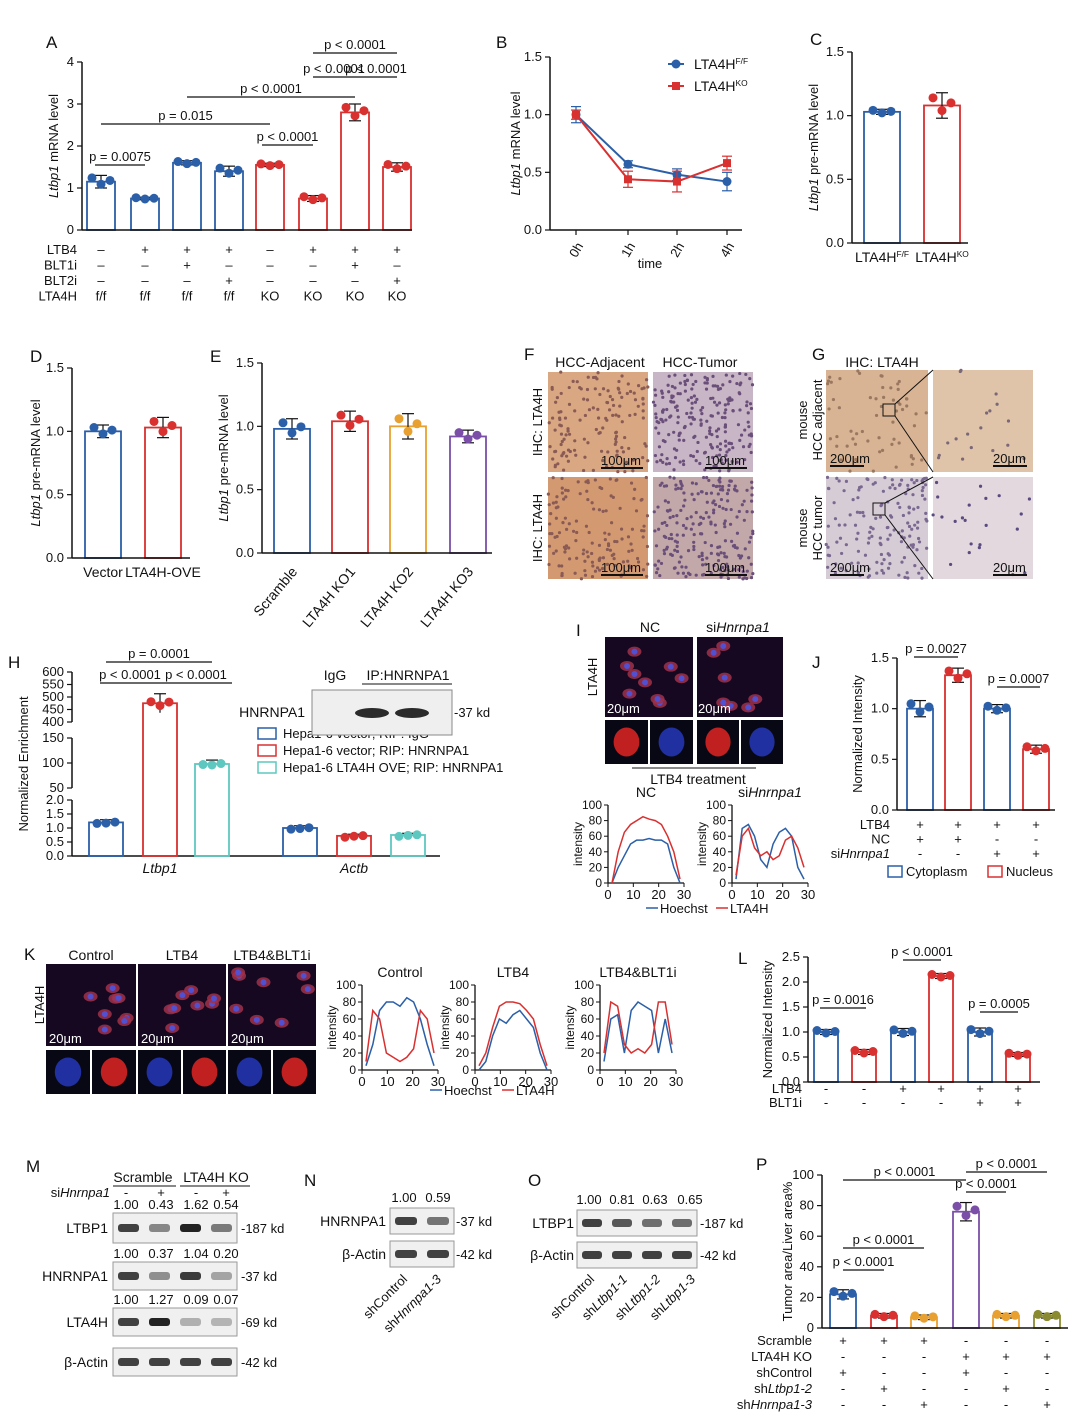  What do you see at coordinates (817, 528) in the screenshot?
I see `row-label: HCC tumor` at bounding box center [817, 528].